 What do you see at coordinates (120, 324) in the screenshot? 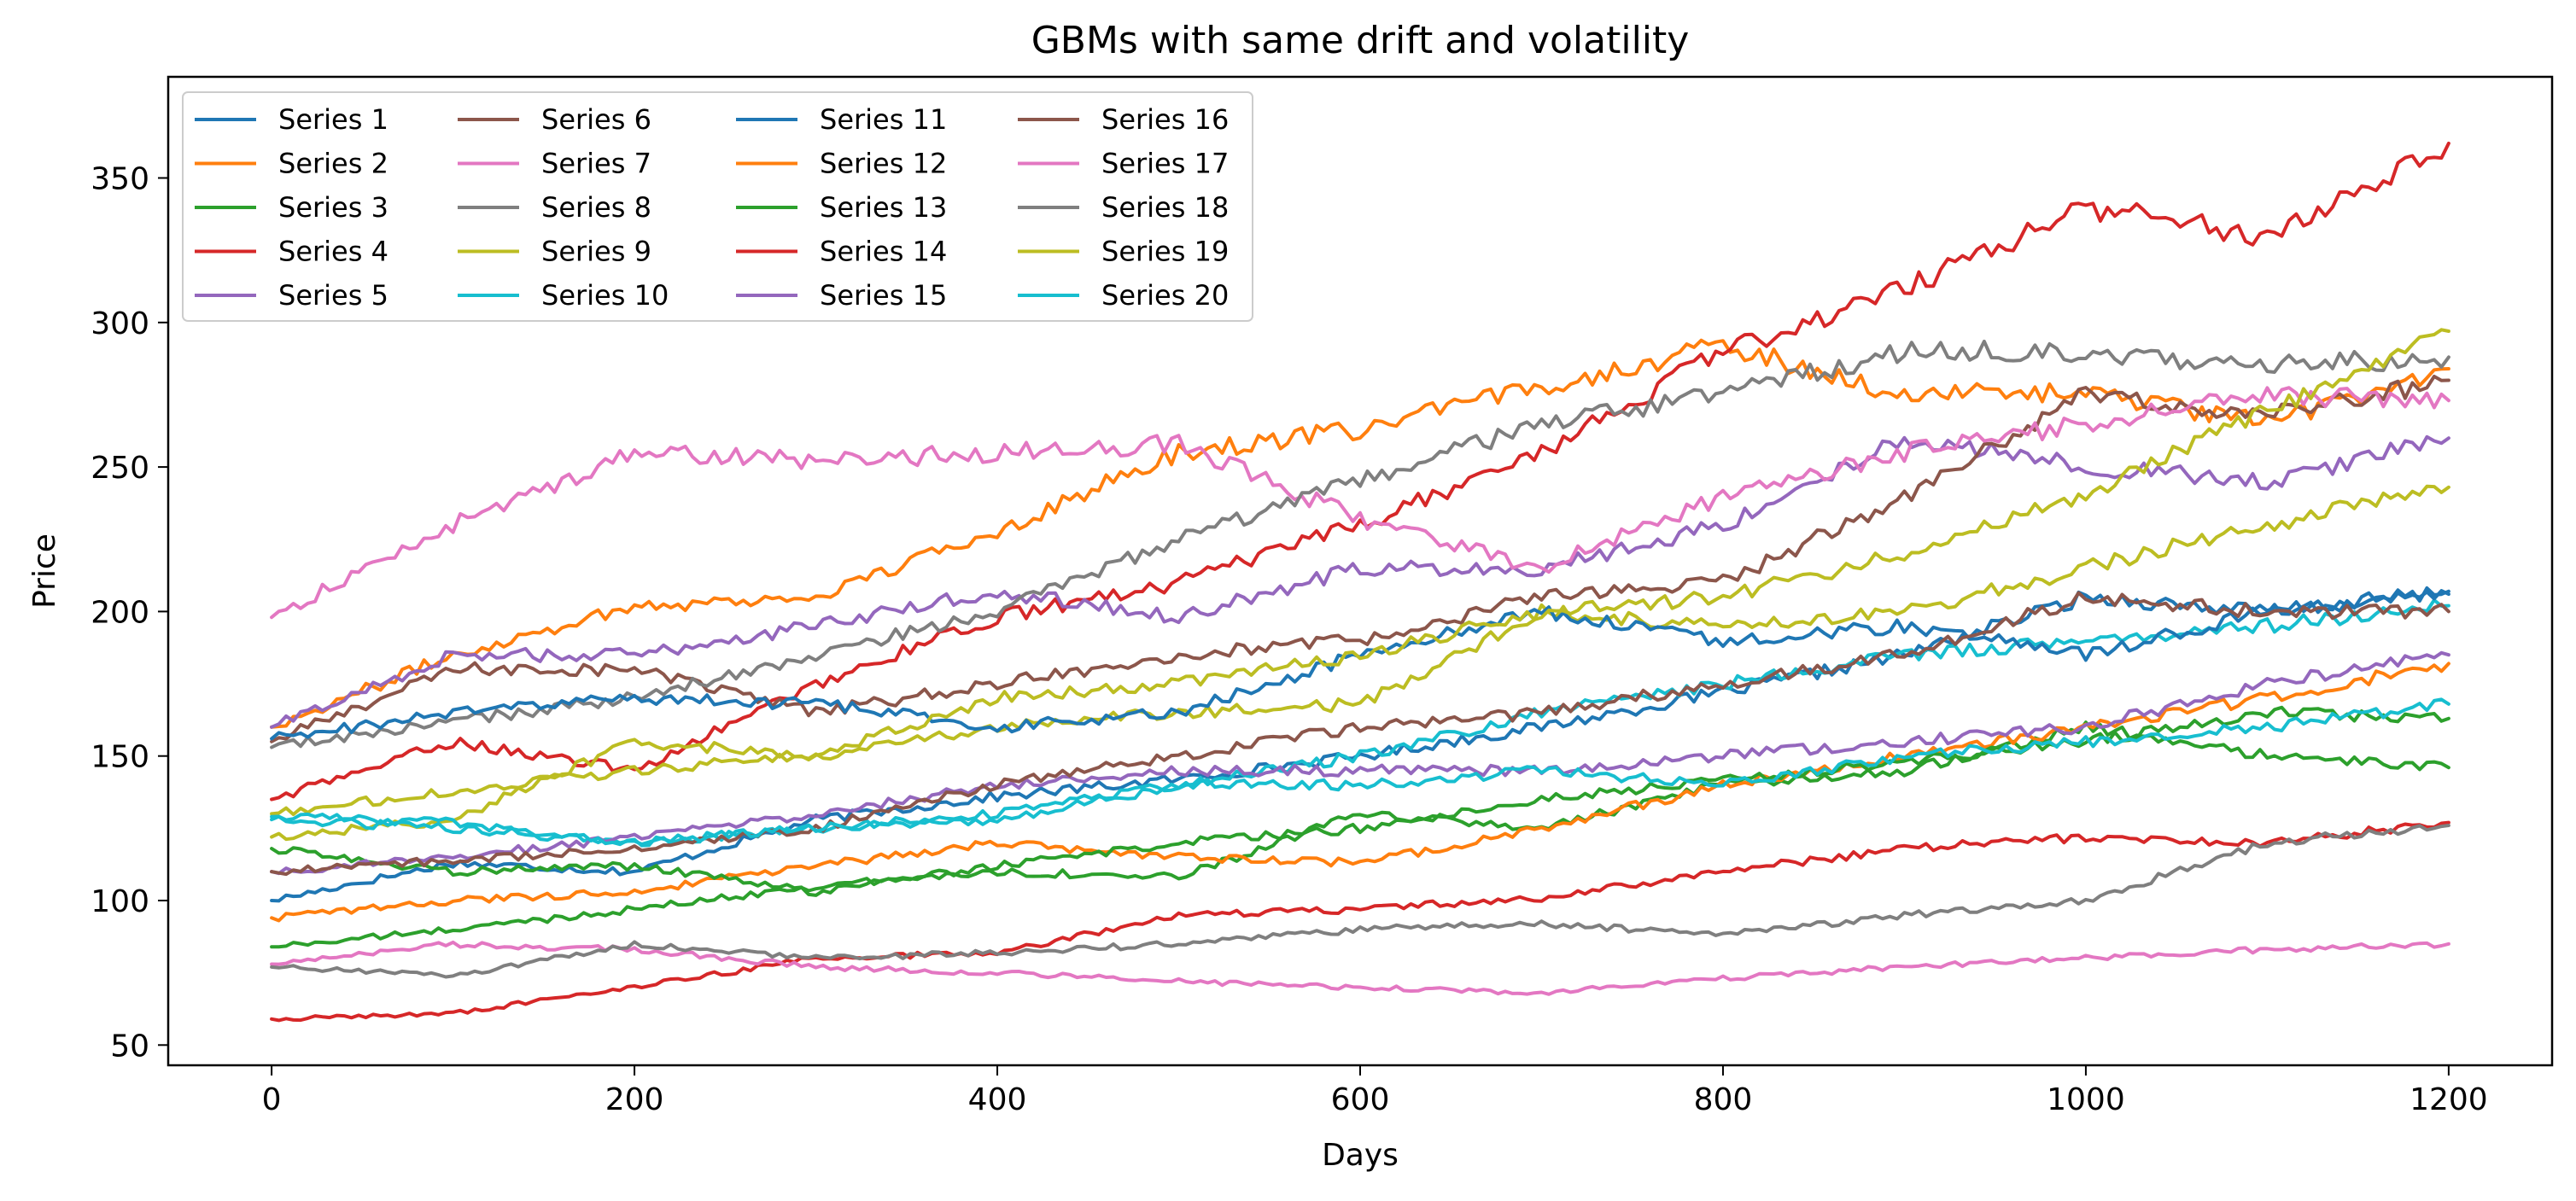
I see `y-tick-label: 300` at bounding box center [120, 324].